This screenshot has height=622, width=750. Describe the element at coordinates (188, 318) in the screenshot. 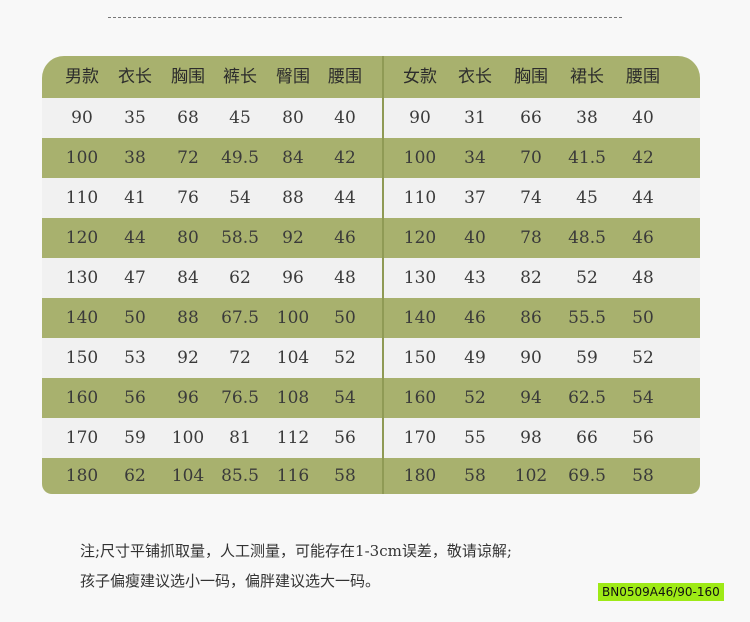

I see `men-cell: 88` at that location.